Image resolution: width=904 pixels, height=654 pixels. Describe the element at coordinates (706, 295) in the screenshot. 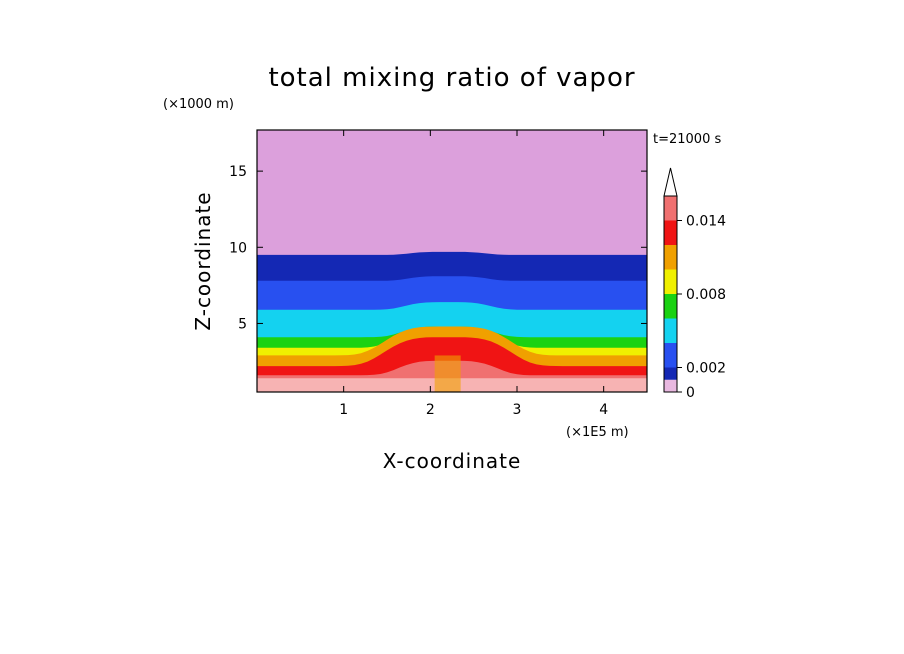

I see `colorbar-label: 0.008` at that location.